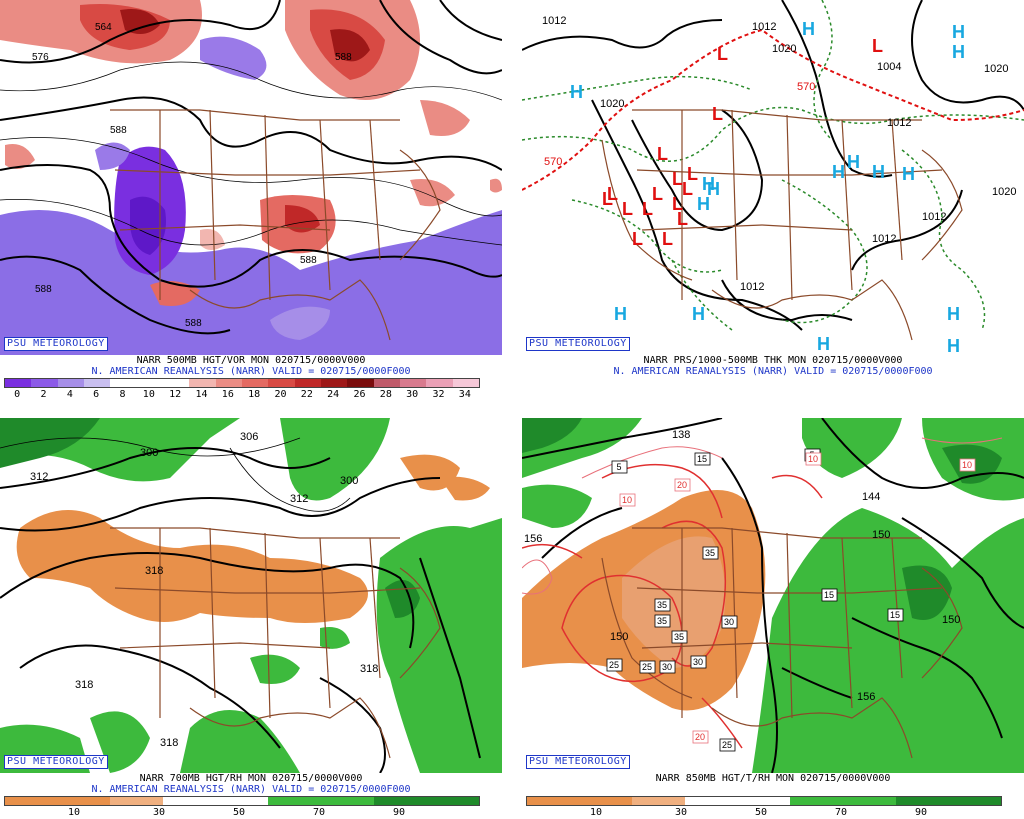 The image size is (1024, 819). Describe the element at coordinates (951, 620) in the screenshot. I see `contour-label: 150` at that location.